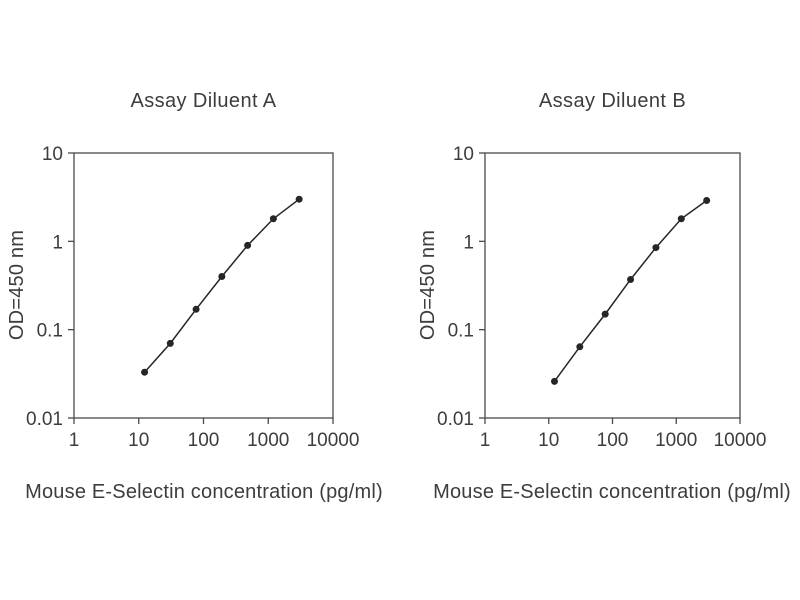 The image size is (800, 600). Describe the element at coordinates (203, 101) in the screenshot. I see `chart-title: Assay Diluent A` at that location.